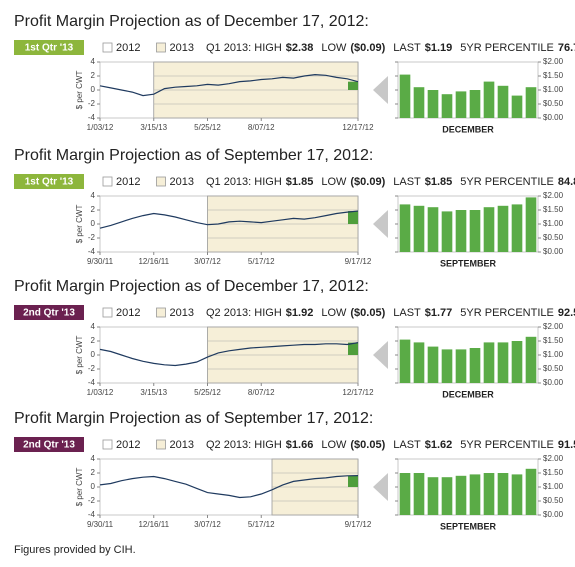 This screenshot has height=567, width=575. What do you see at coordinates (358, 261) in the screenshot?
I see `x-tick-label: 9/17/12` at bounding box center [358, 261].